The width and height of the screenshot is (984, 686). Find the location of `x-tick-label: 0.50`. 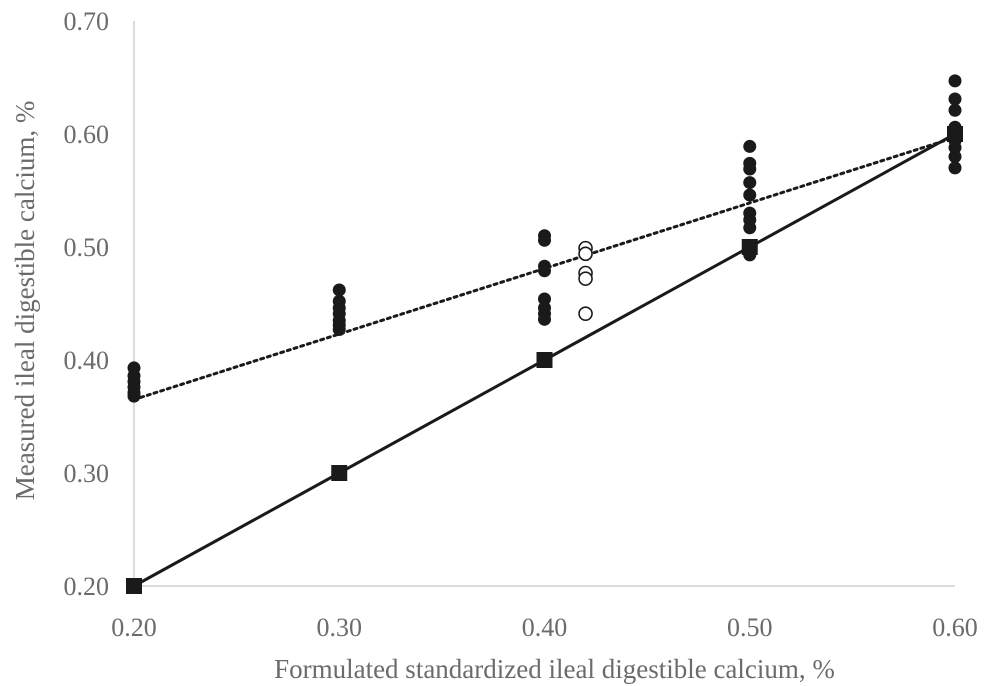

x-tick-label: 0.50 is located at coordinates (750, 627).